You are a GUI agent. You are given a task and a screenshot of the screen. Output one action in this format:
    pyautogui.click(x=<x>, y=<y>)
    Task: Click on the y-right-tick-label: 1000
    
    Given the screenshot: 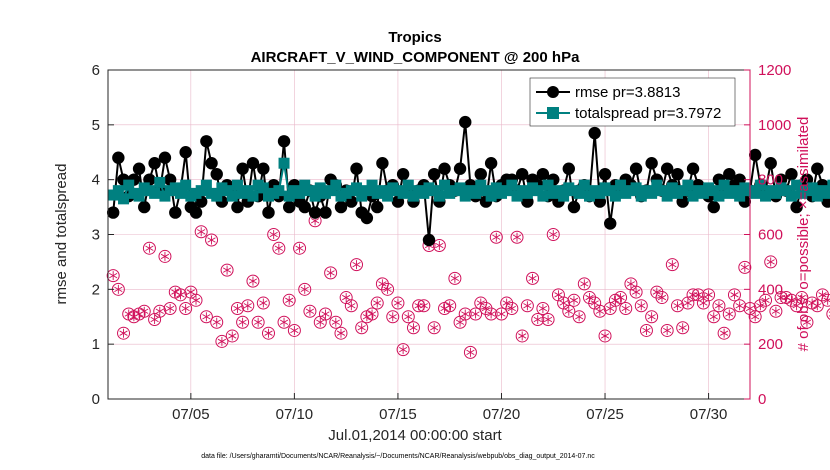 What is the action you would take?
    pyautogui.click(x=774, y=125)
    